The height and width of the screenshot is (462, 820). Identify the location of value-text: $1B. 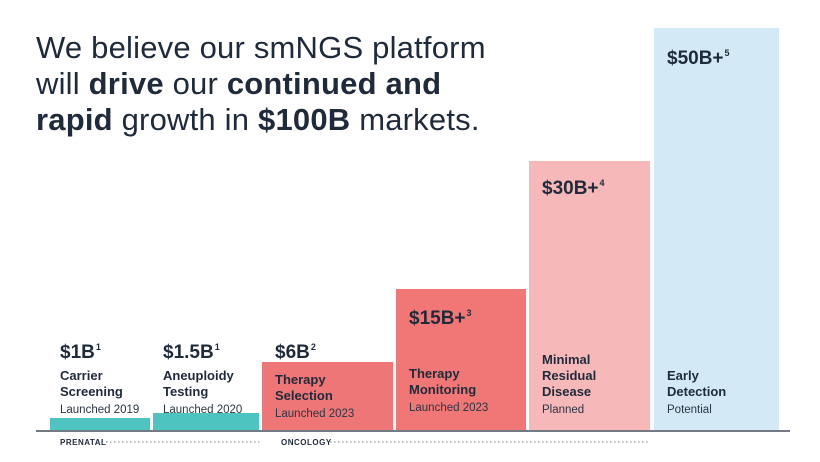
(77, 352).